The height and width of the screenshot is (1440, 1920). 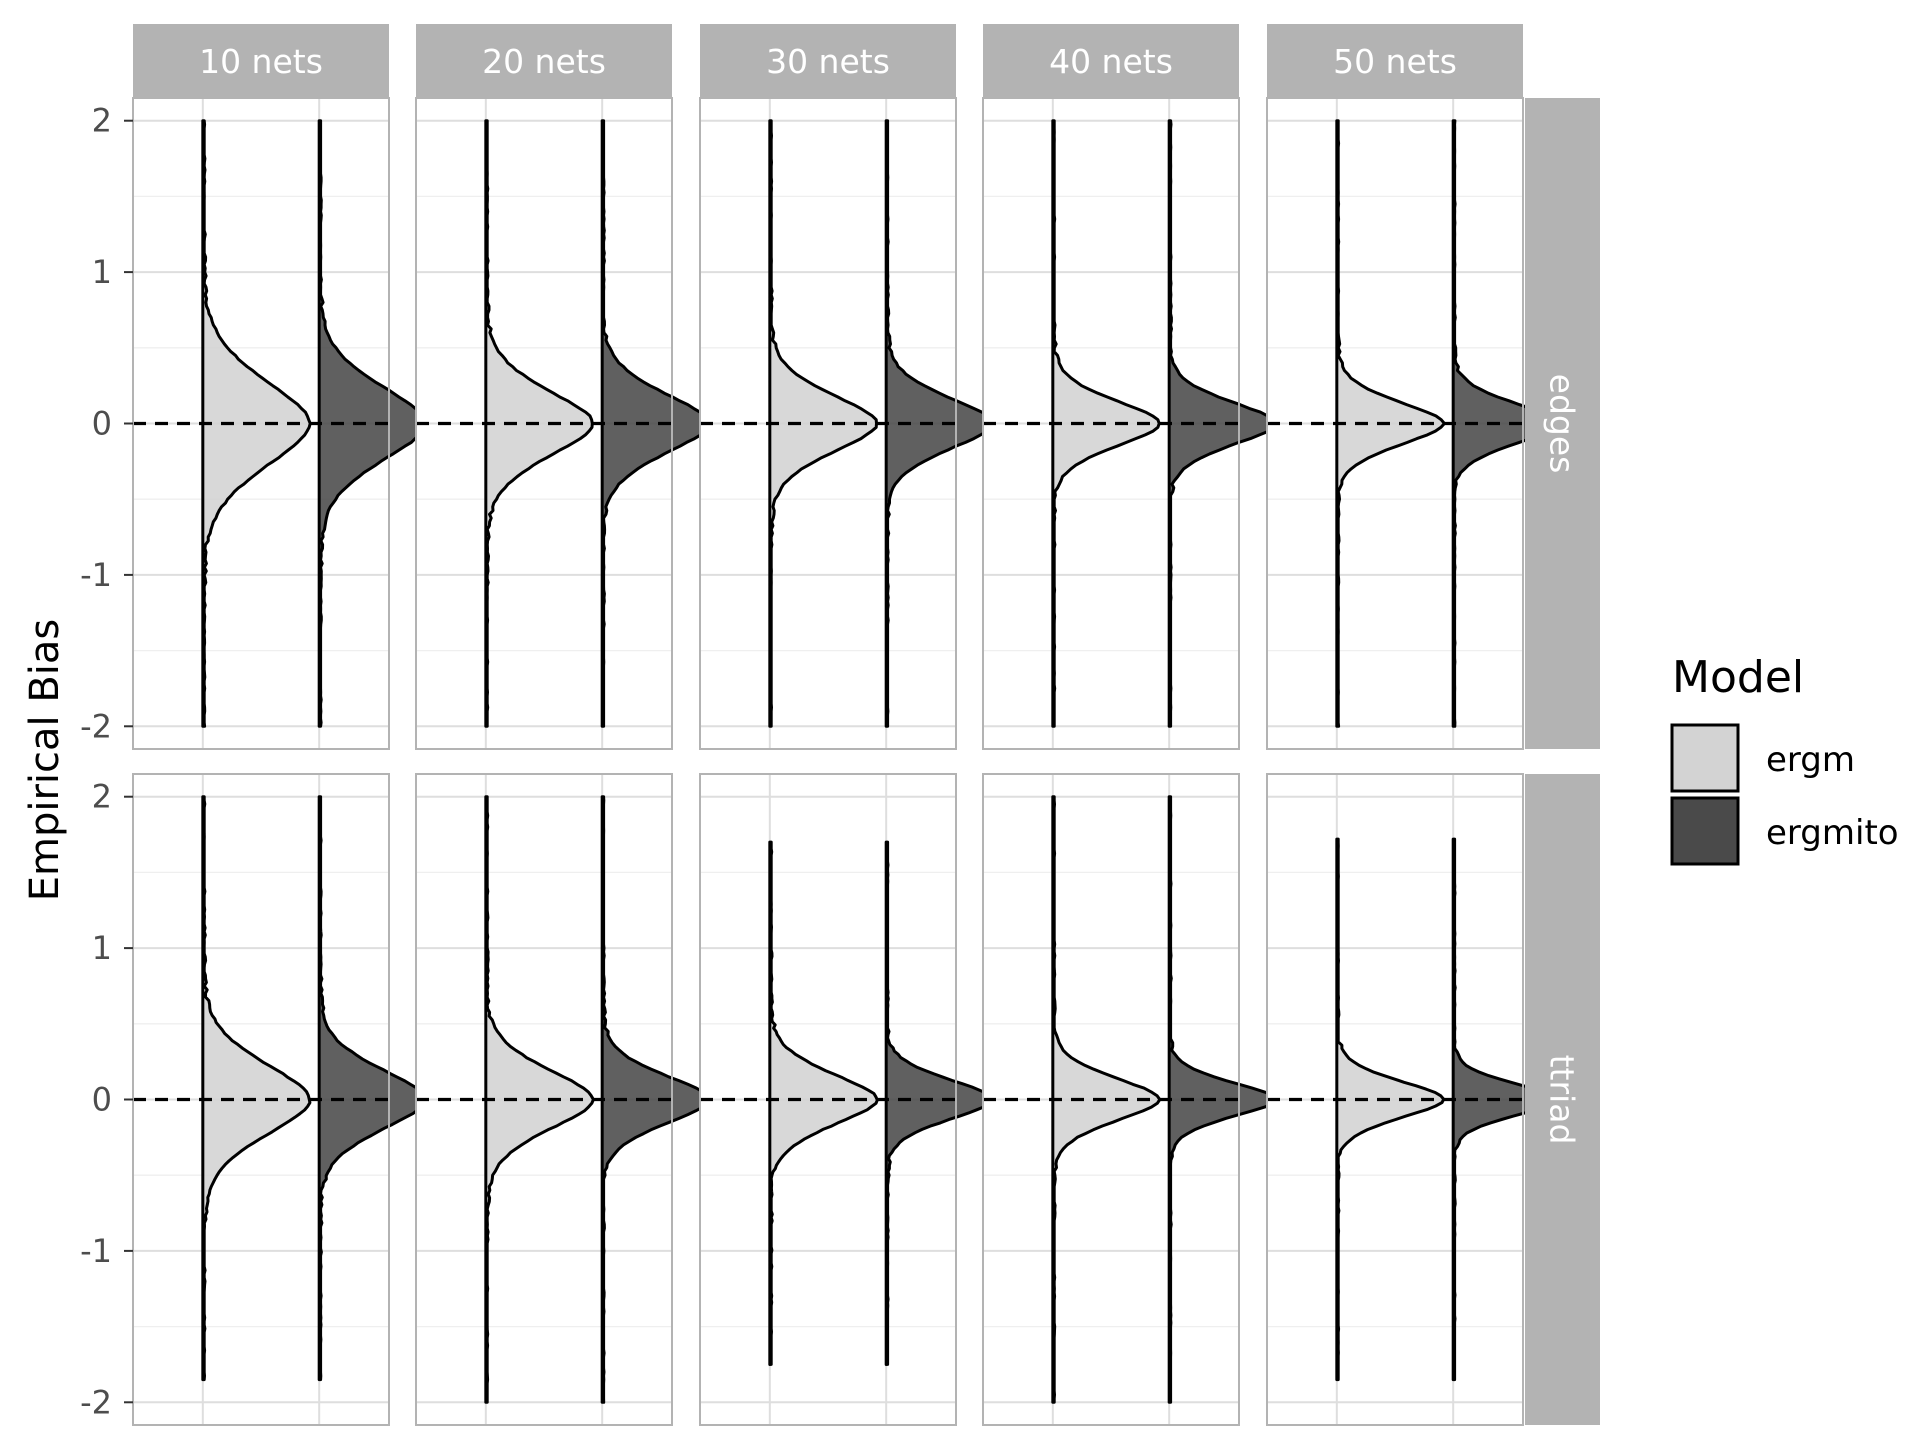 What do you see at coordinates (1705, 758) in the screenshot?
I see `legend-swatch-ergm` at bounding box center [1705, 758].